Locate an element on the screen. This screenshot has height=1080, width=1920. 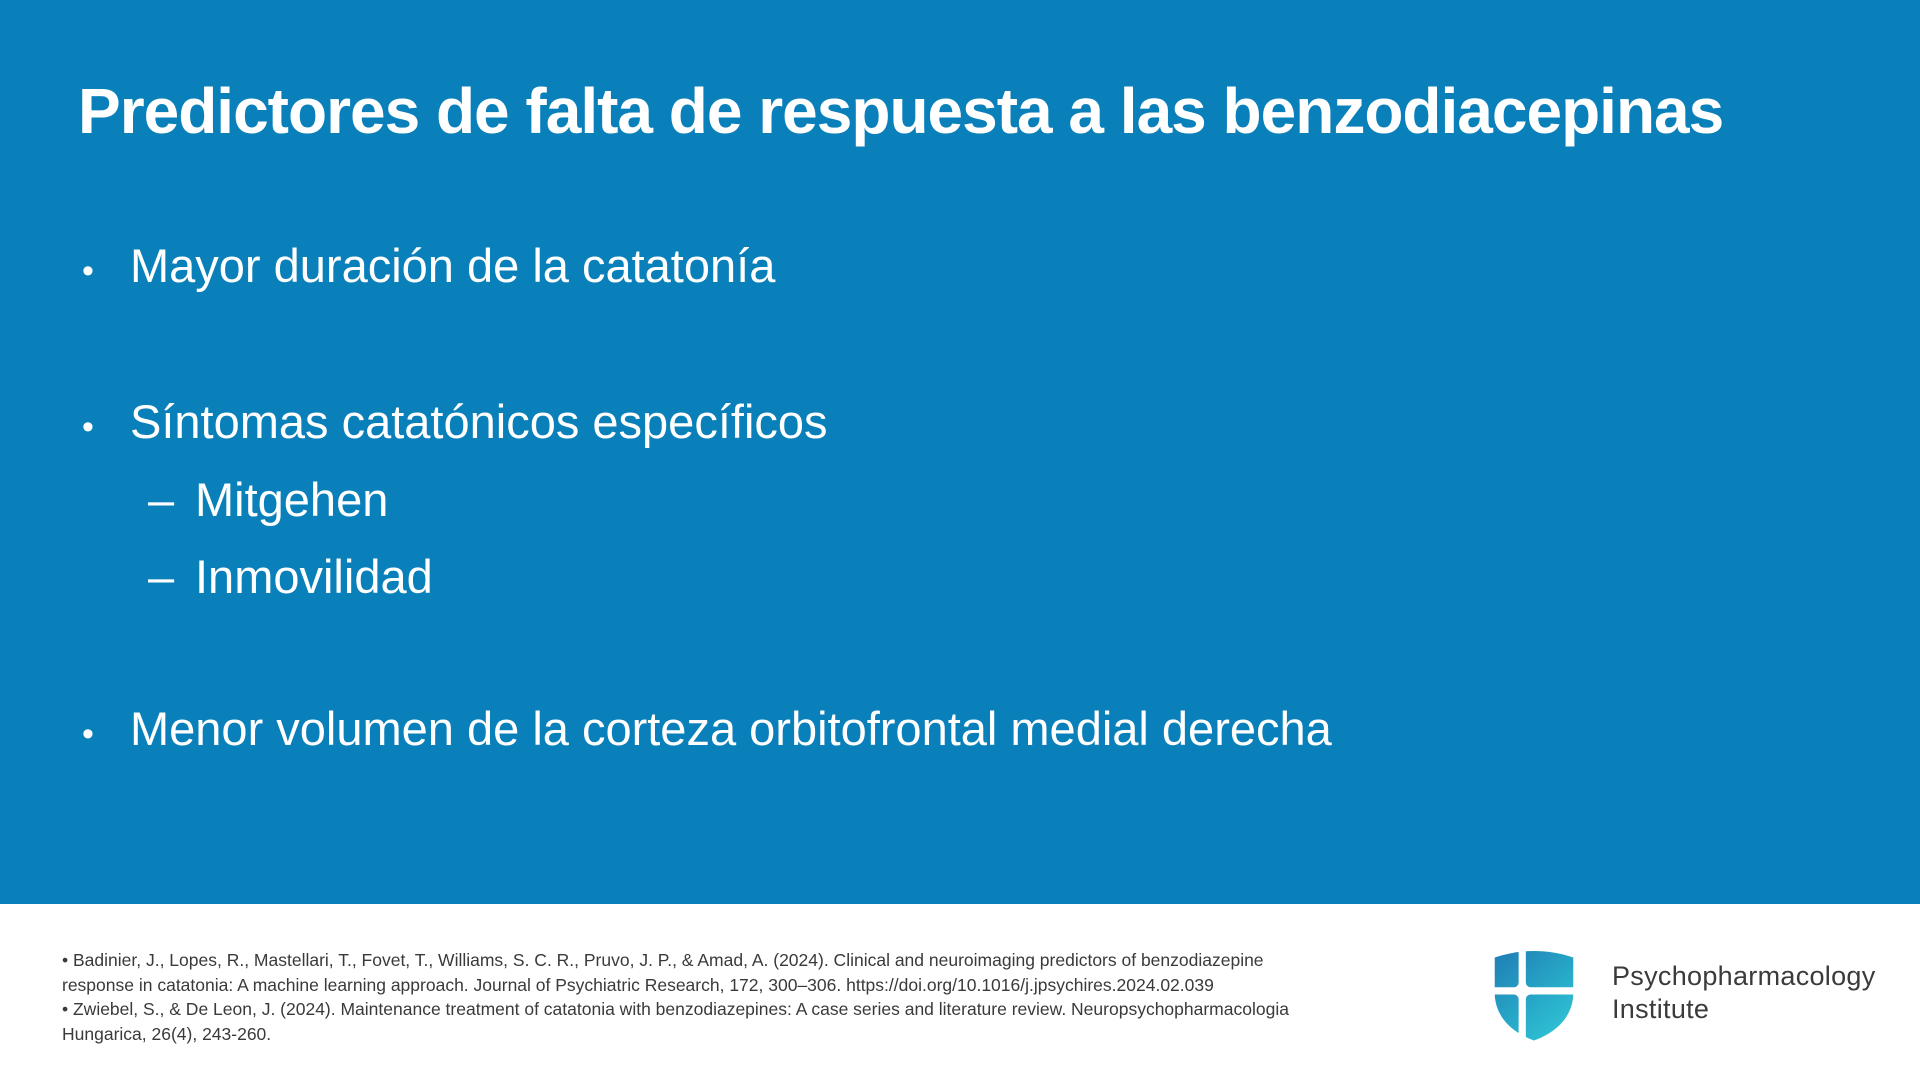
sub-bullet-item: – Mitgehen is located at coordinates (268, 500).